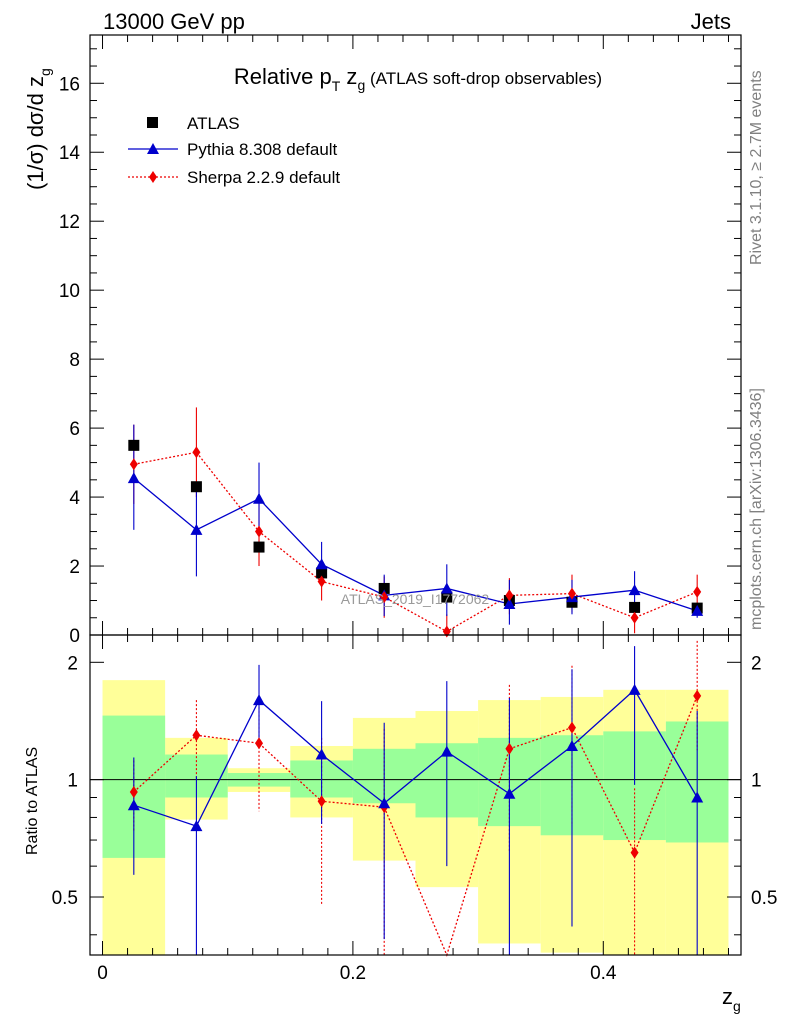 Image resolution: width=786 pixels, height=1024 pixels. I want to click on xlabel: zg, so click(731, 999).